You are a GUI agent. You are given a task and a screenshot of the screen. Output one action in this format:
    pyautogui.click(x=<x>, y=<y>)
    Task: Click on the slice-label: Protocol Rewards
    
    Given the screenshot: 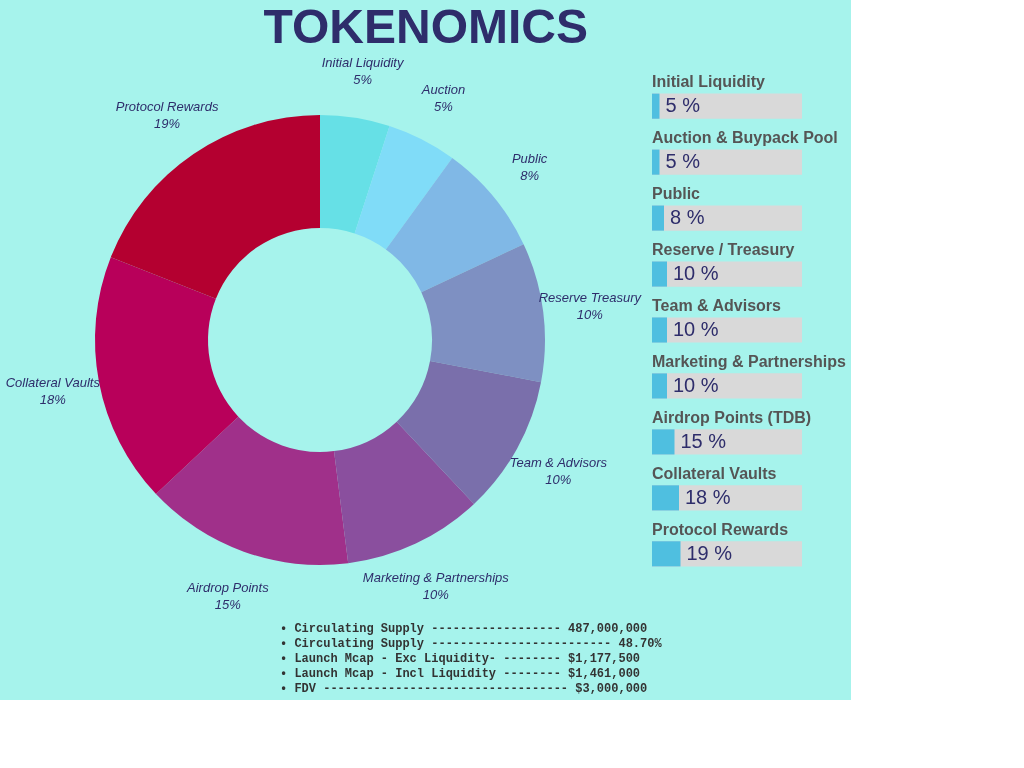 What is the action you would take?
    pyautogui.click(x=167, y=107)
    